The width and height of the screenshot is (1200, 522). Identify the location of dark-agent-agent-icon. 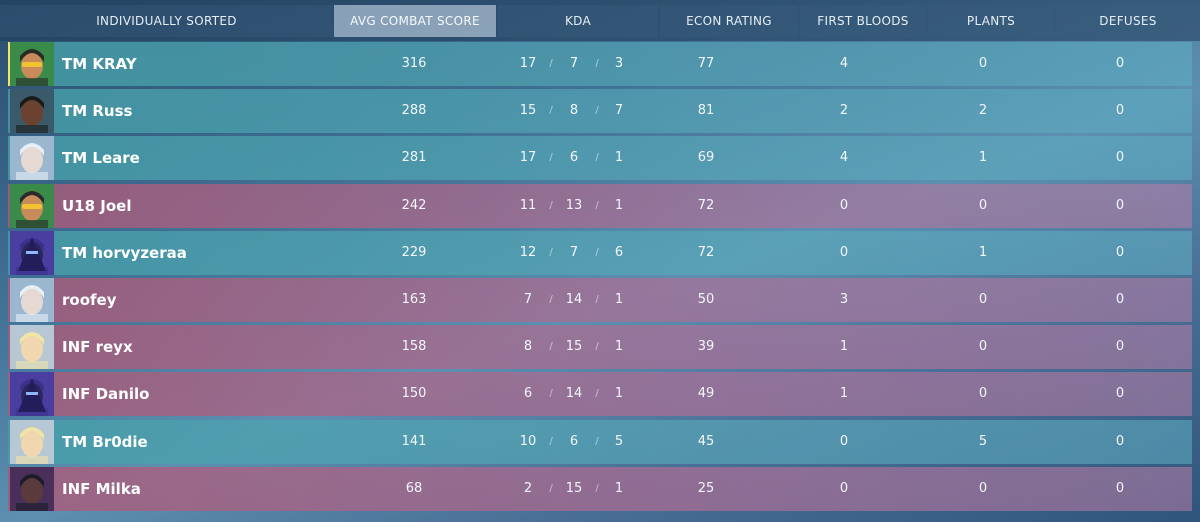
(32, 111).